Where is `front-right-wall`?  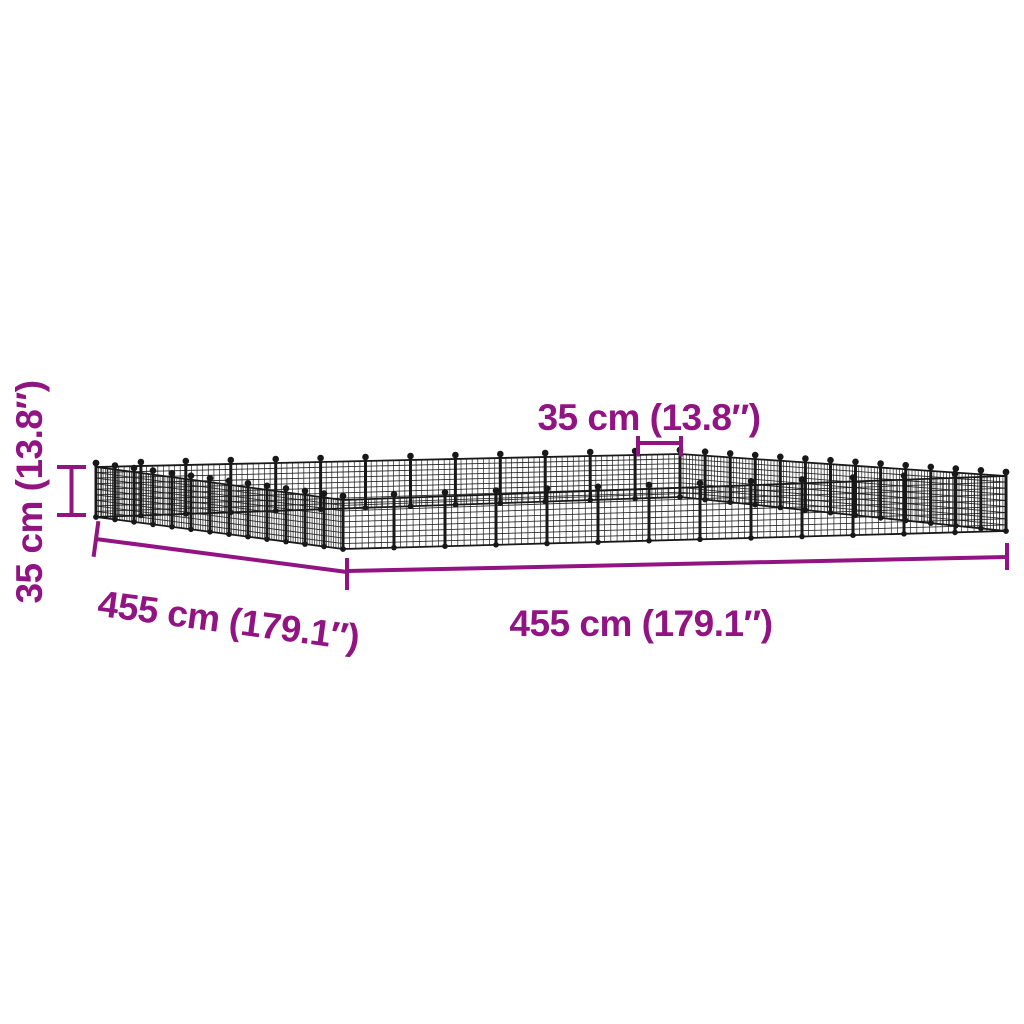
front-right-wall is located at coordinates (674, 510).